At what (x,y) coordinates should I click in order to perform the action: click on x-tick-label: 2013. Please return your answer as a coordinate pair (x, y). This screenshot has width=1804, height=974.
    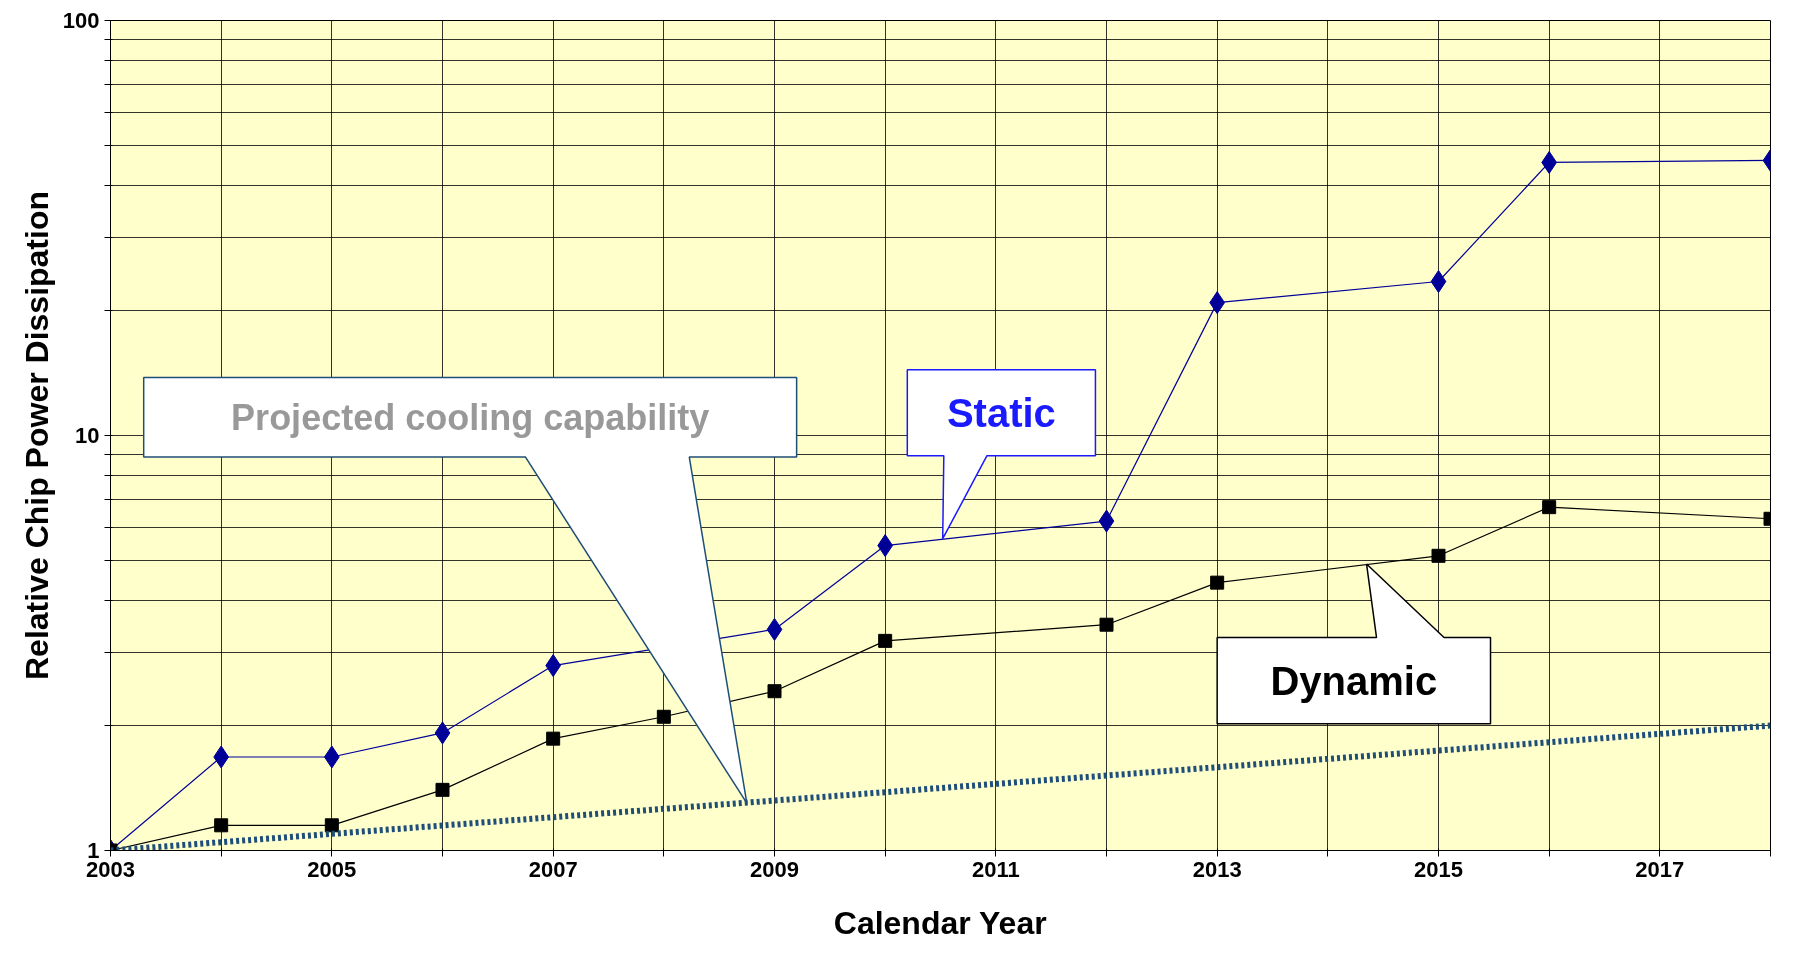
    Looking at the image, I should click on (1217, 869).